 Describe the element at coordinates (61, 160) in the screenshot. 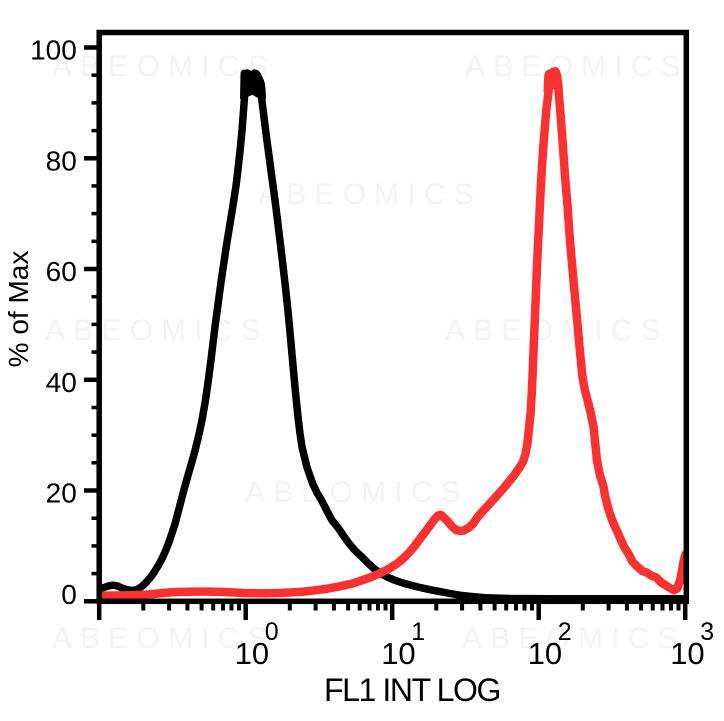

I see `svg-text: 80` at that location.